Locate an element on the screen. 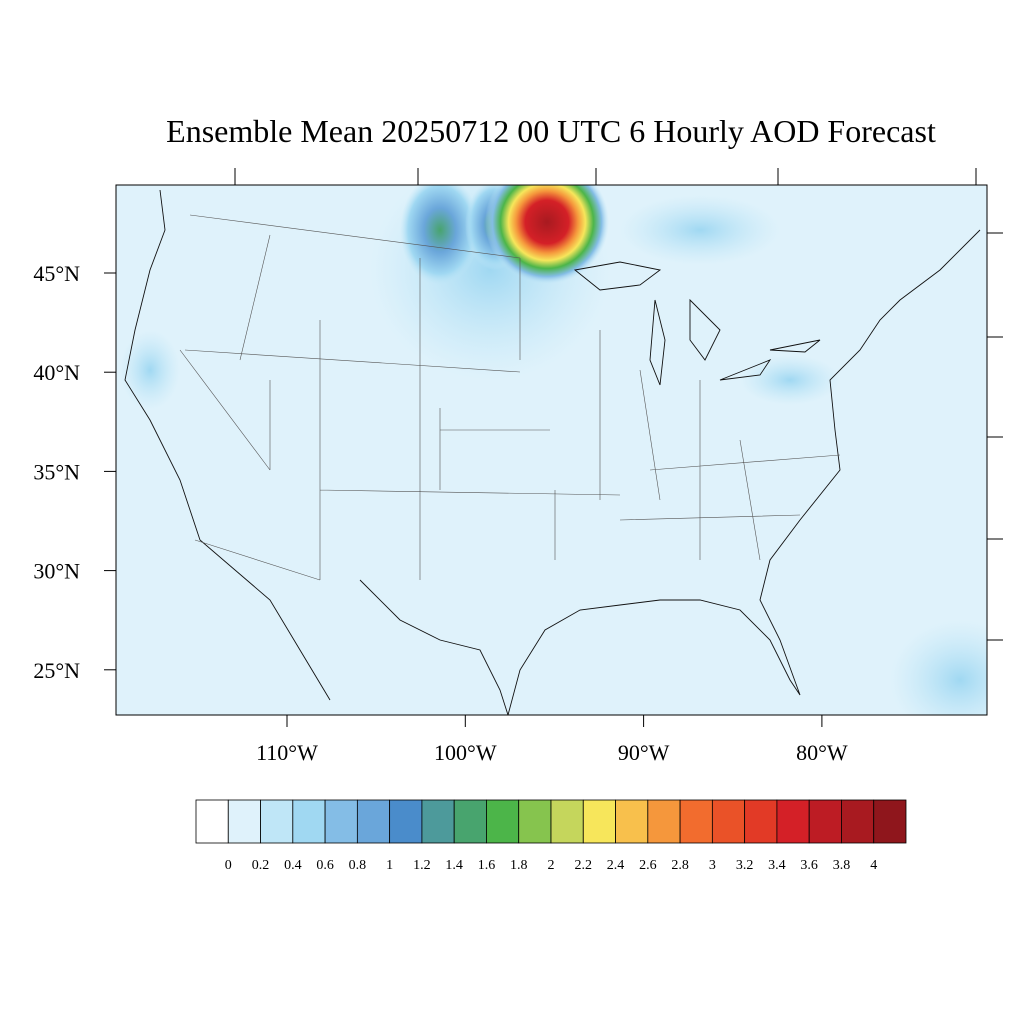  colorbar-label: 3 is located at coordinates (712, 865).